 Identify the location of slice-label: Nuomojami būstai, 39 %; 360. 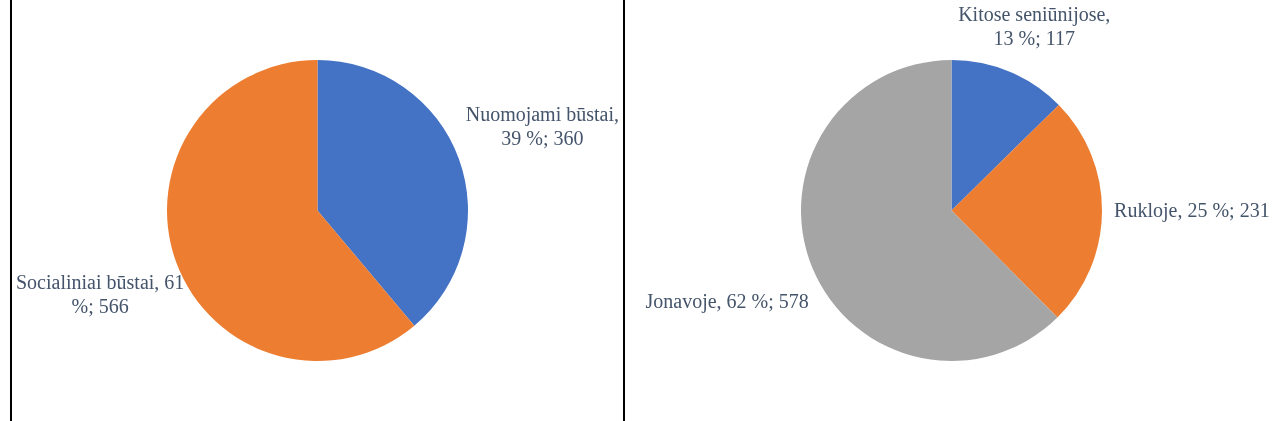
(542, 125).